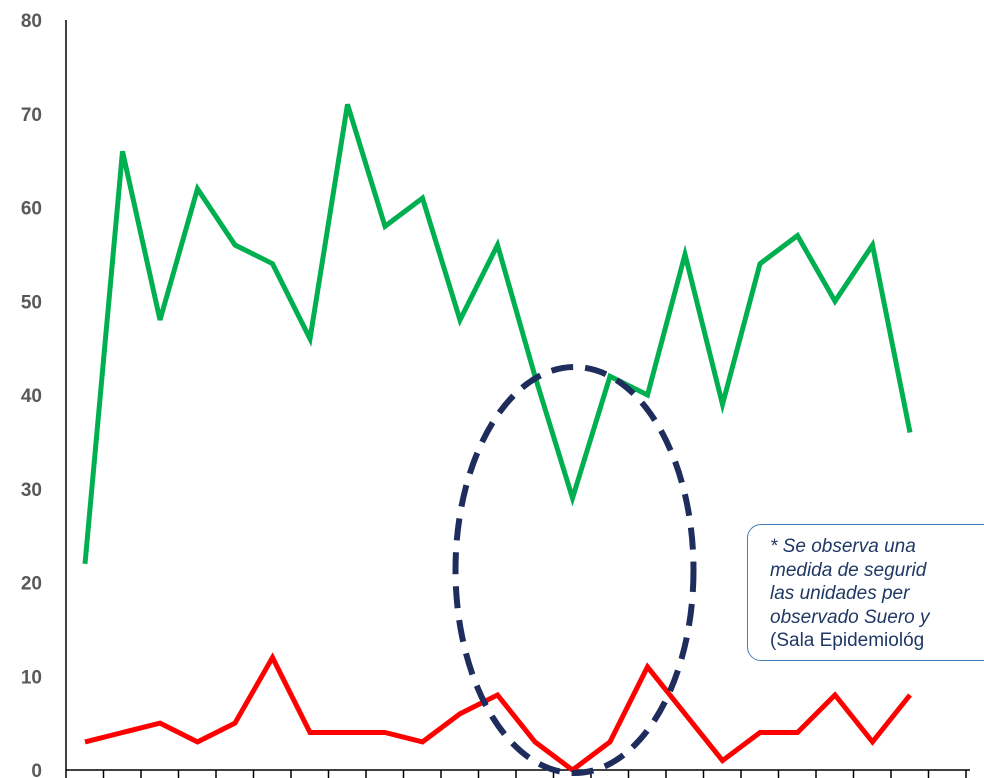 This screenshot has height=778, width=984. Describe the element at coordinates (31, 584) in the screenshot. I see `y-tick-label: 20` at that location.